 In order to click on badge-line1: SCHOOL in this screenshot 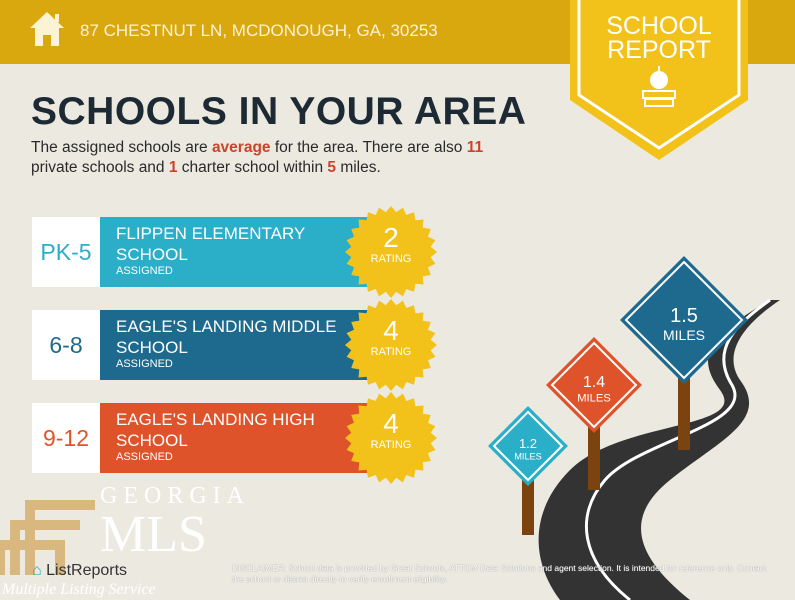, I will do `click(659, 26)`.